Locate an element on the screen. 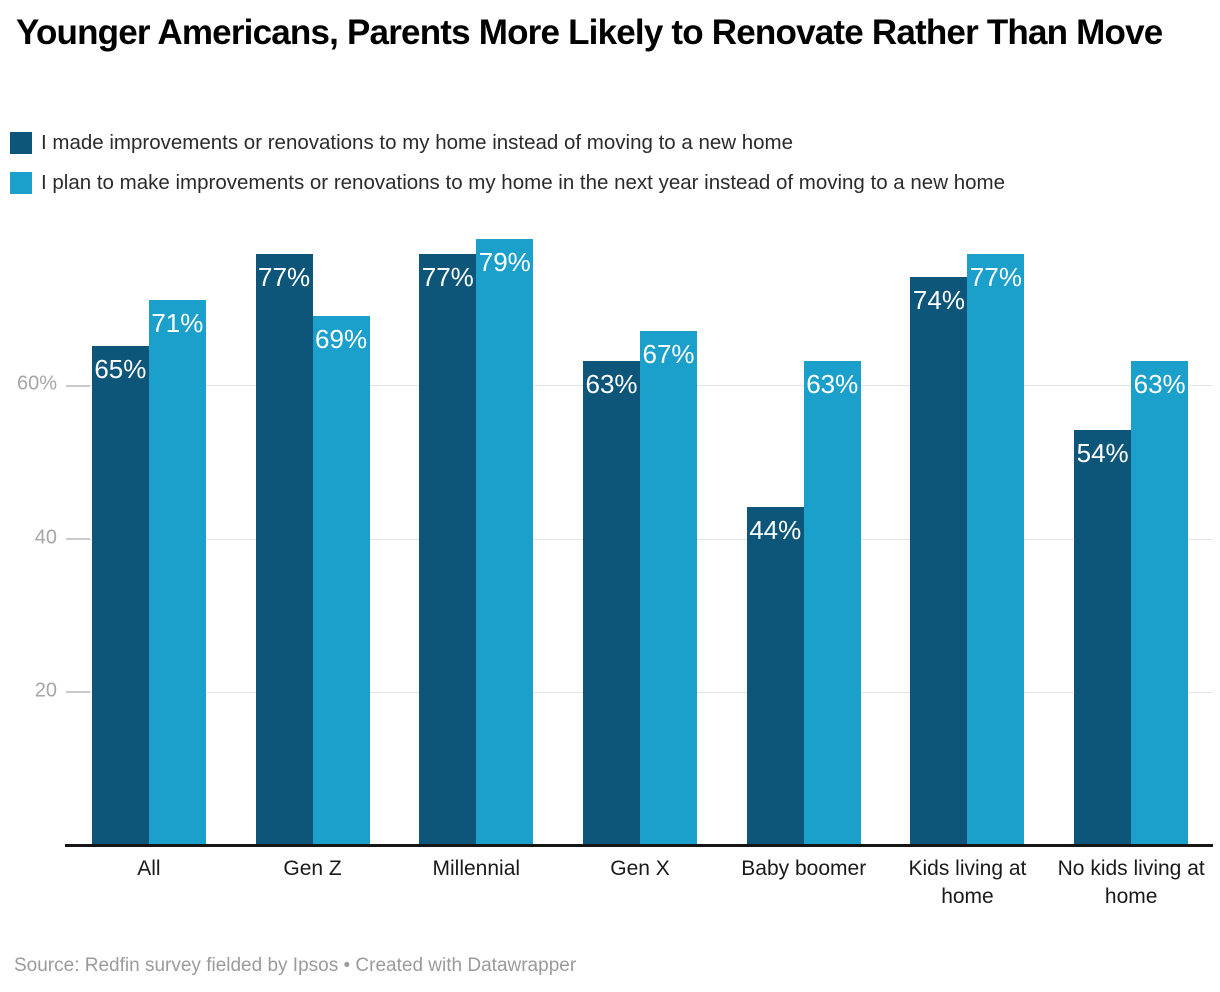 The height and width of the screenshot is (992, 1220). bar-value-label: 69% is located at coordinates (341, 339).